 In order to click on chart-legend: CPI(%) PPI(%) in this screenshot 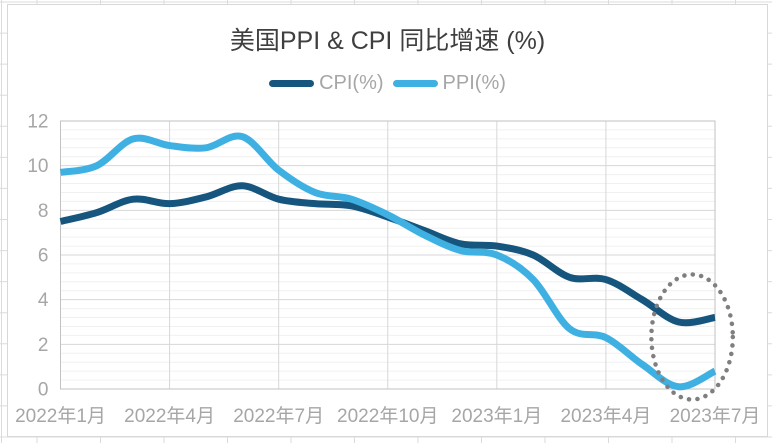, I will do `click(387, 83)`.